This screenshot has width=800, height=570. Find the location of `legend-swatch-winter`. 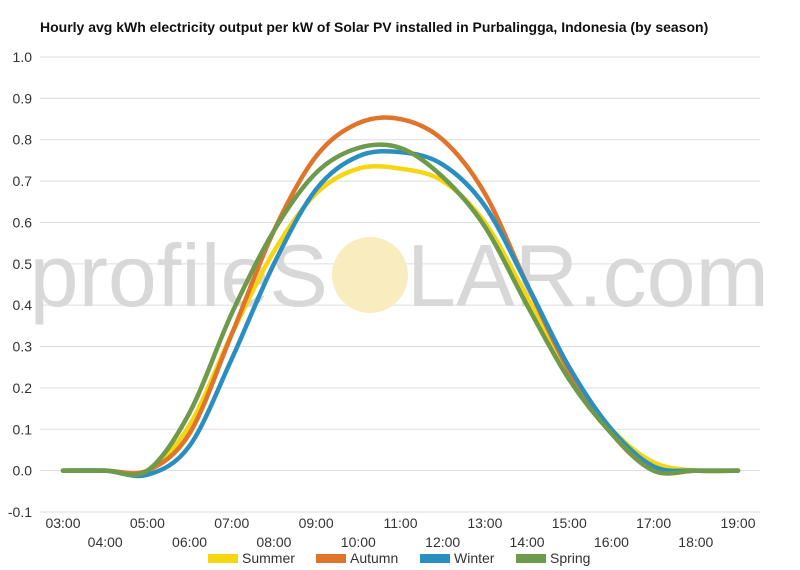

legend-swatch-winter is located at coordinates (435, 558).